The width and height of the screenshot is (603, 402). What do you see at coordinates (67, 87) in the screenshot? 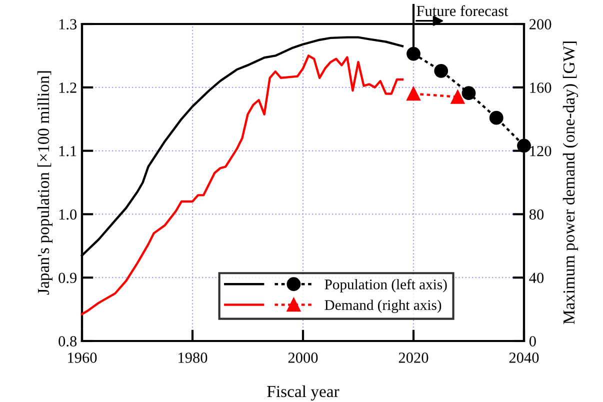
I see `y-tick-label: 1.2` at bounding box center [67, 87].